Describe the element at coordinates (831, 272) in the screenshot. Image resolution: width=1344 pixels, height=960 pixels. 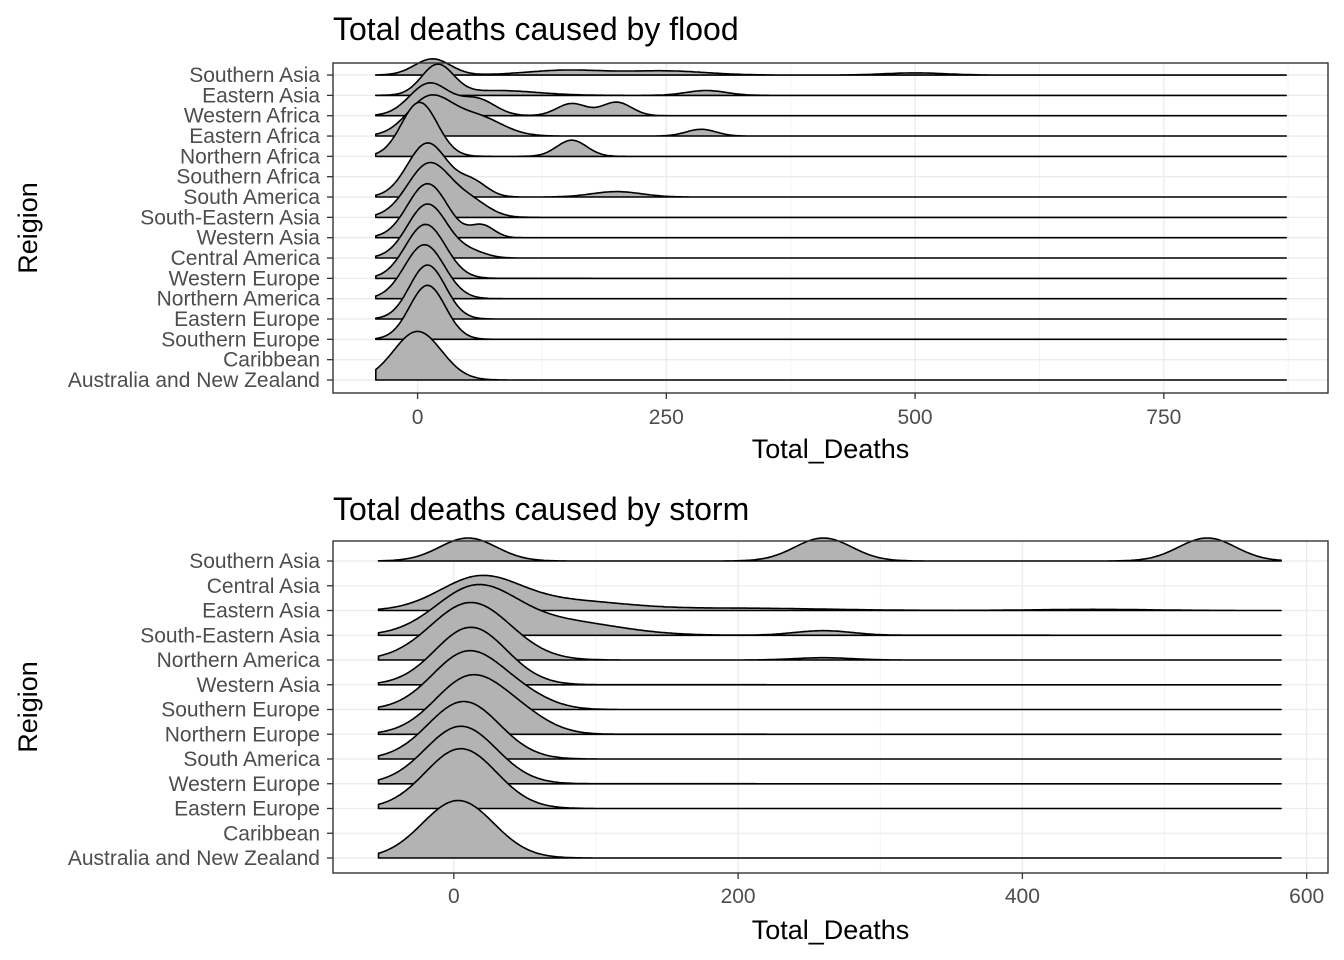
I see `ridge-northern-america` at that location.